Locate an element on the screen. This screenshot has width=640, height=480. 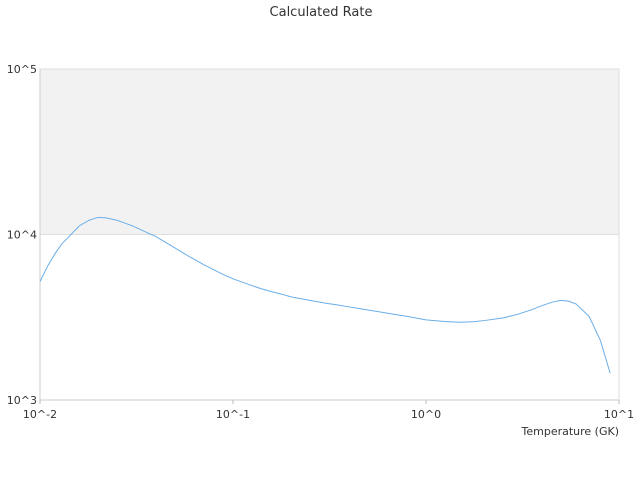
chart-title: Calculated Rate is located at coordinates (321, 12).